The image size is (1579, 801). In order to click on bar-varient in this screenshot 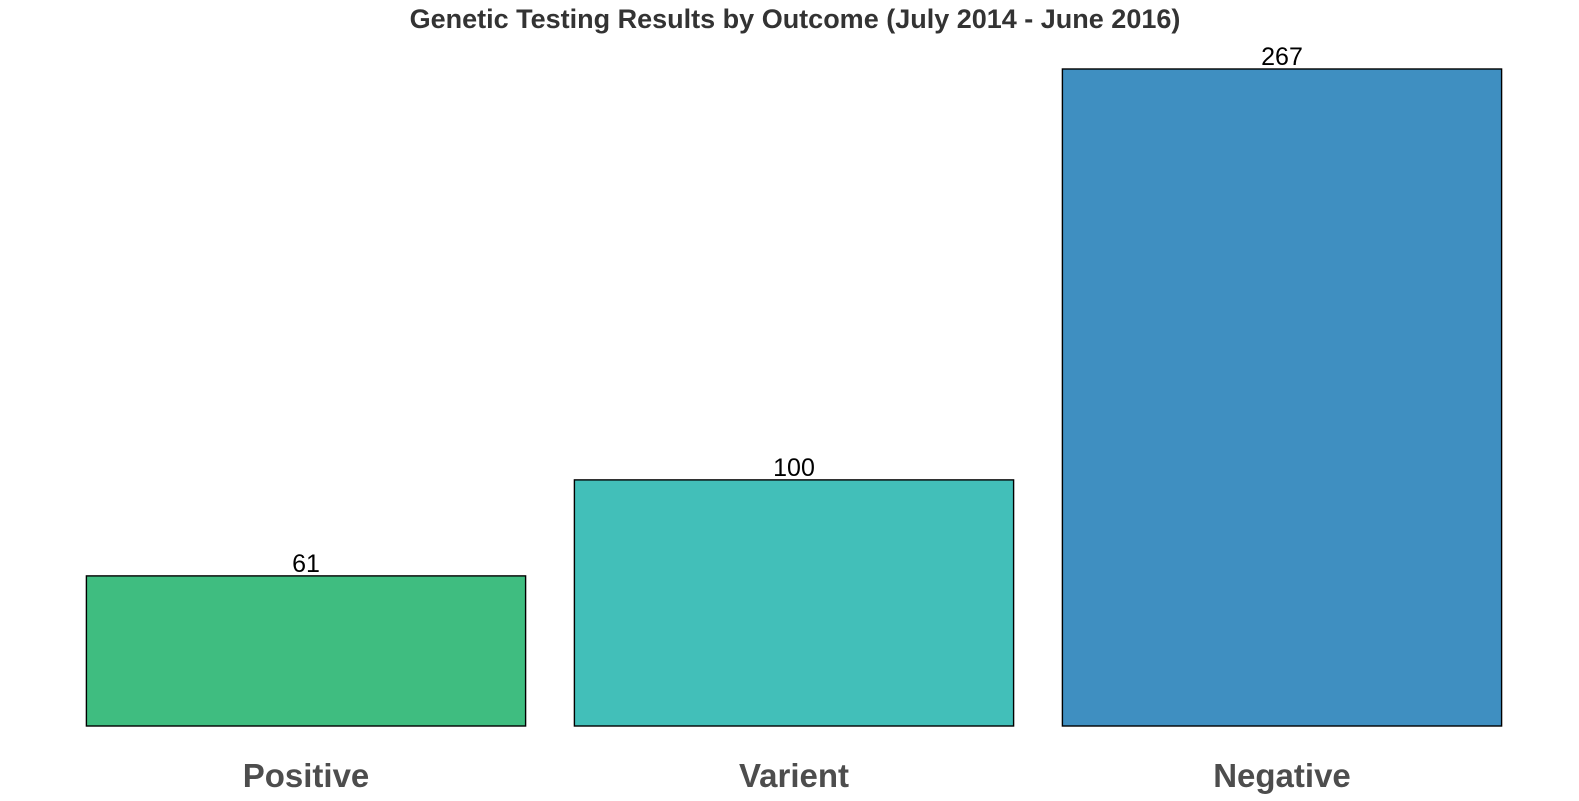, I will do `click(794, 603)`.